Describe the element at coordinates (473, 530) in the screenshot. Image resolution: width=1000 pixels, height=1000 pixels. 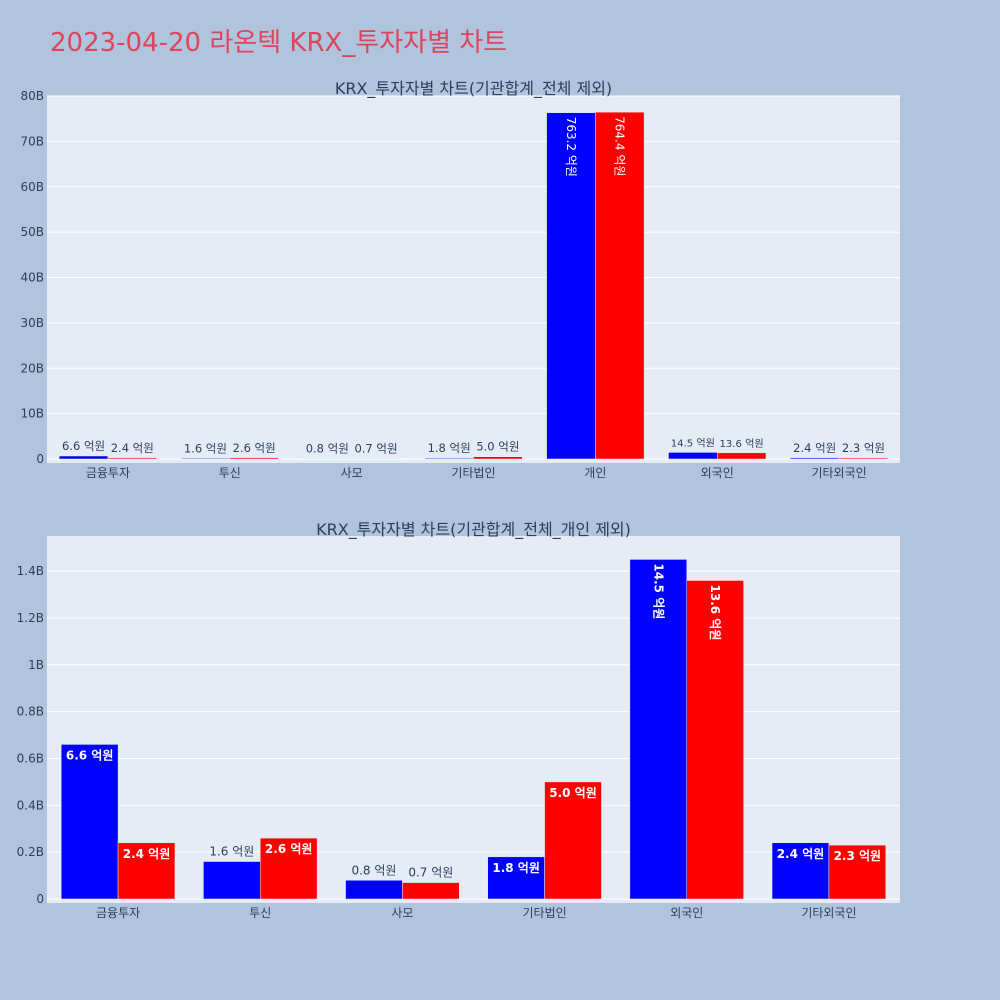
I see `chart-title: KRX_투자자별 차트(기관합계_전체_개인 제외)` at that location.